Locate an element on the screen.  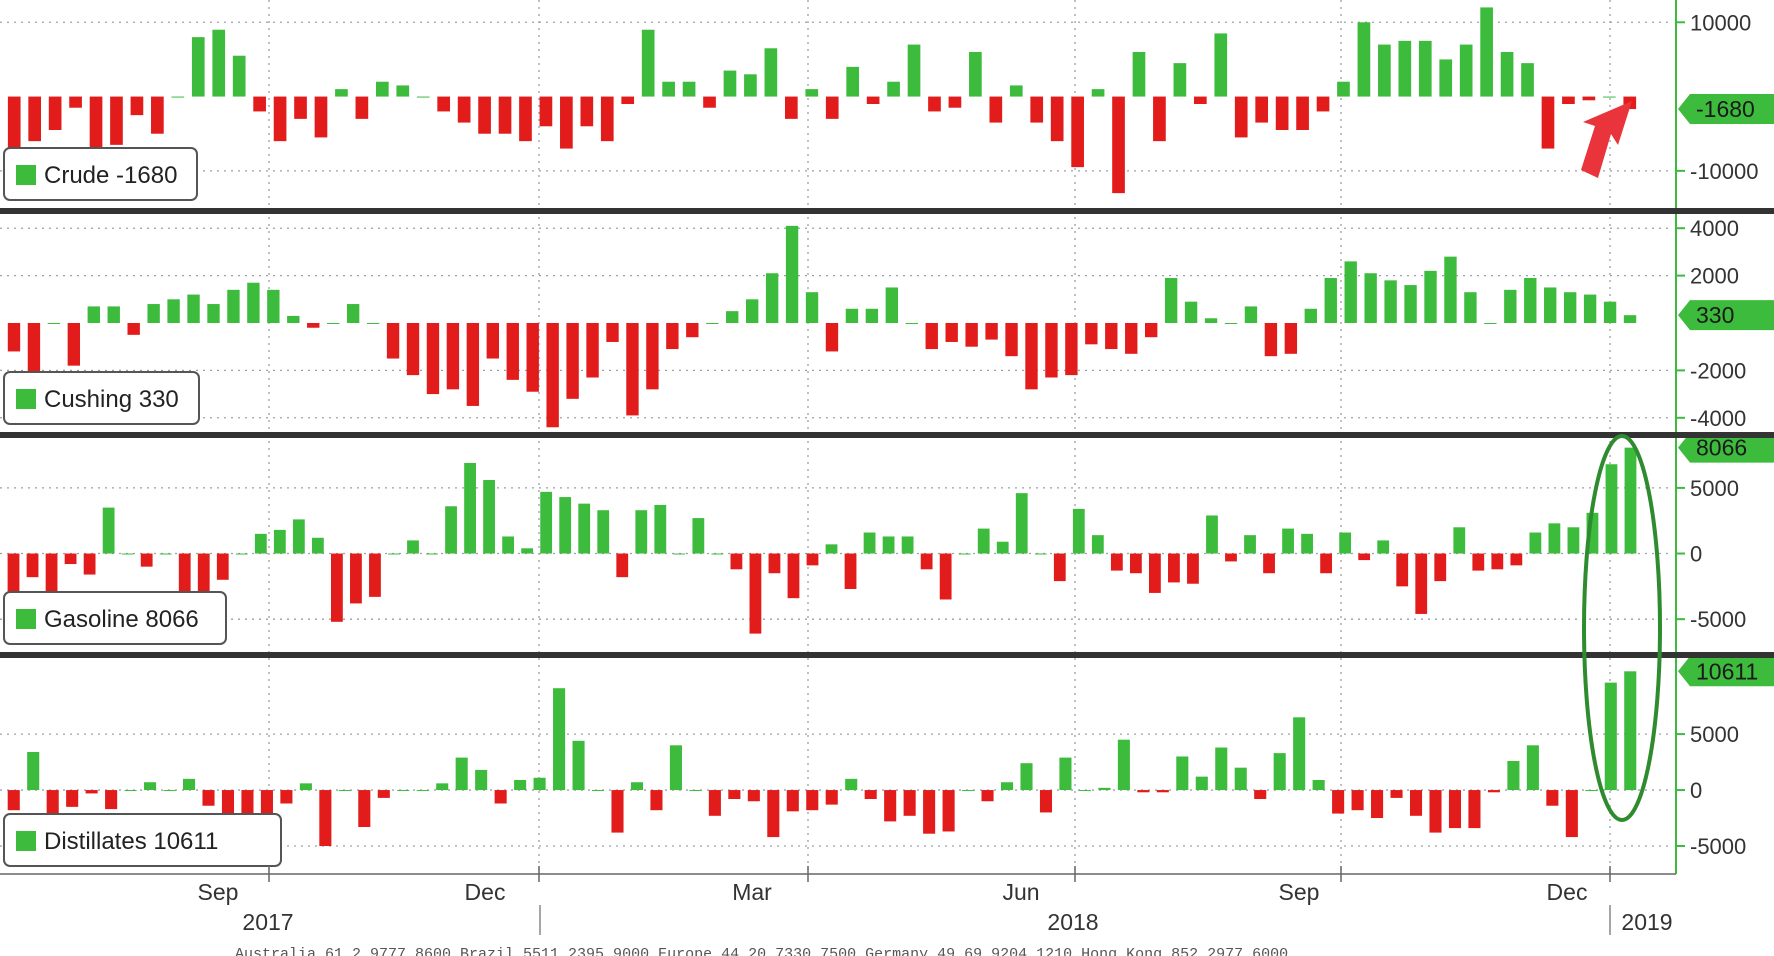
last-value-label: -1680 is located at coordinates (1725, 109).